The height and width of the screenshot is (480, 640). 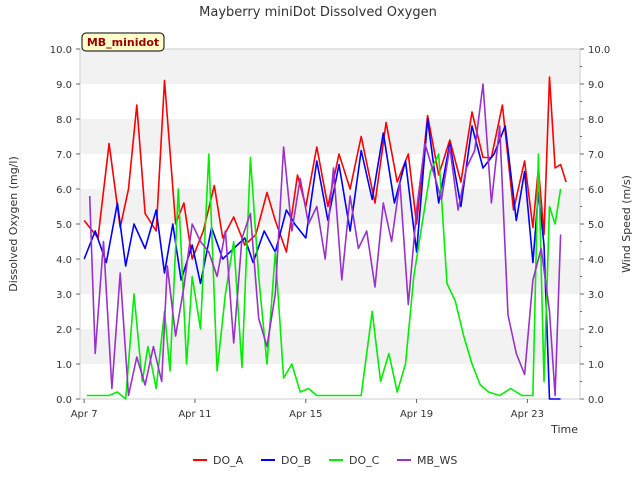 What do you see at coordinates (527, 414) in the screenshot?
I see `x-tick-label: Apr 23` at bounding box center [527, 414].